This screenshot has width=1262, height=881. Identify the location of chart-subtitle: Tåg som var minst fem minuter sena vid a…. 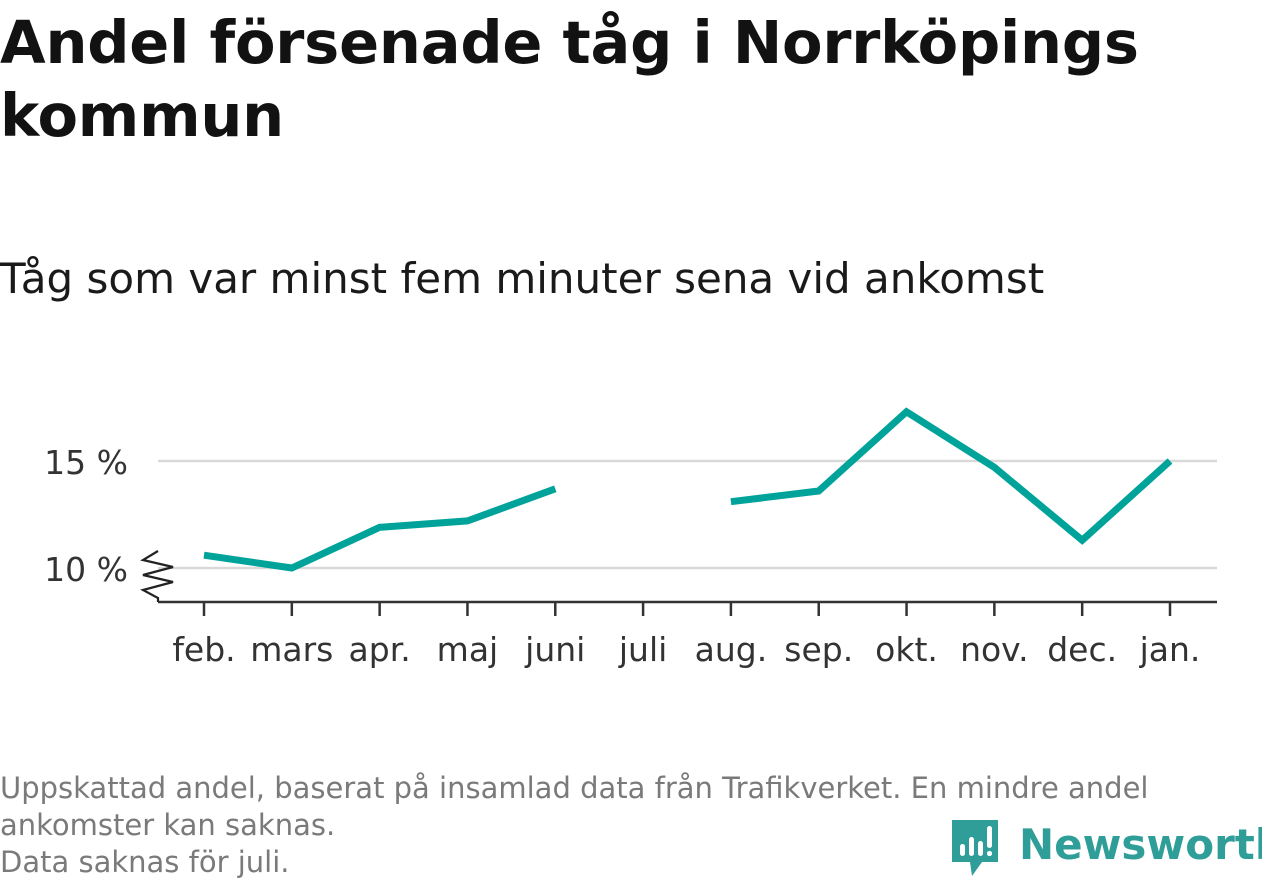
(522, 278).